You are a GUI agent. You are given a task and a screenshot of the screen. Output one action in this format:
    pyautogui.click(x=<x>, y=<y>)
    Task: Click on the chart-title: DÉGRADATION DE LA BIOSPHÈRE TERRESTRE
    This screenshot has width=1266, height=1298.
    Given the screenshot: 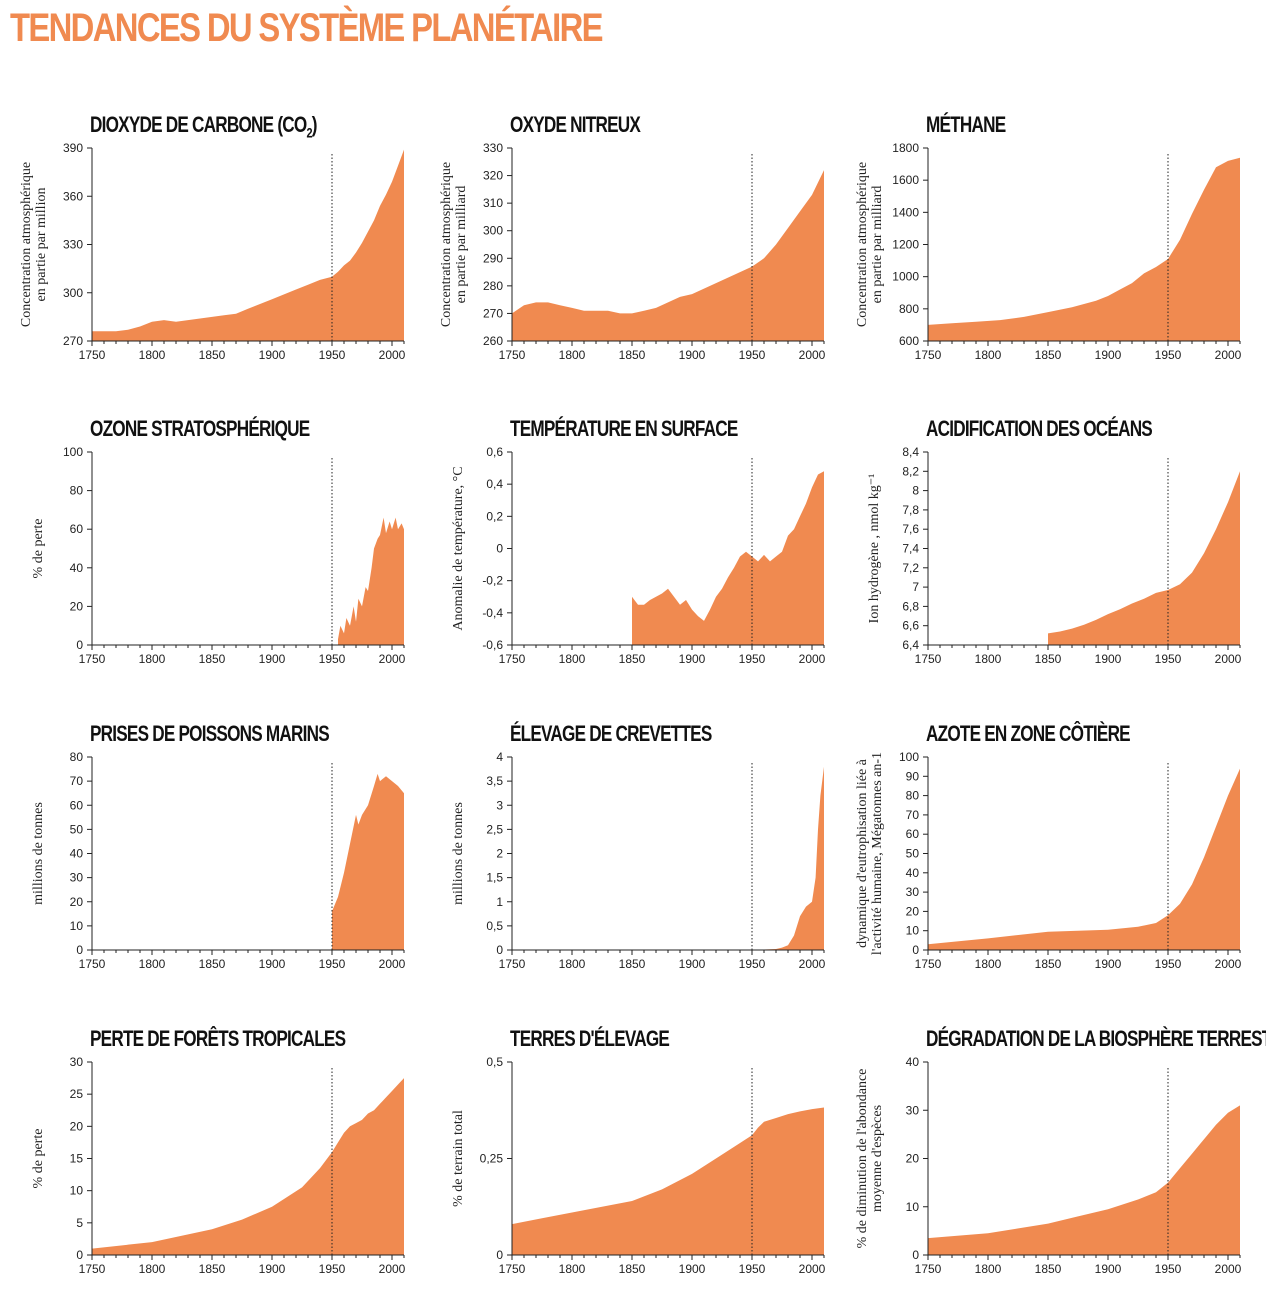 What is the action you would take?
    pyautogui.click(x=1096, y=1039)
    